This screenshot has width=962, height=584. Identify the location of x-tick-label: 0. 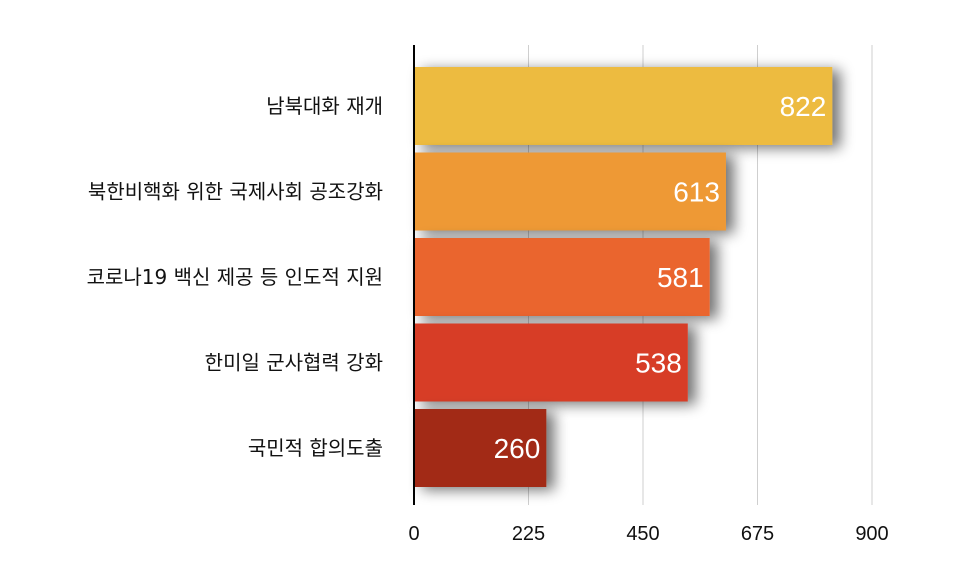
(413, 534).